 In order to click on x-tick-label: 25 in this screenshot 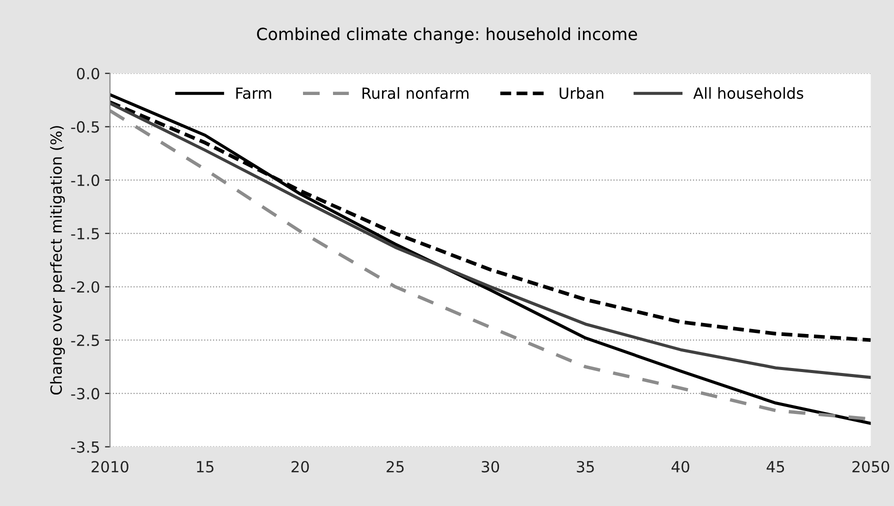, I will do `click(395, 466)`.